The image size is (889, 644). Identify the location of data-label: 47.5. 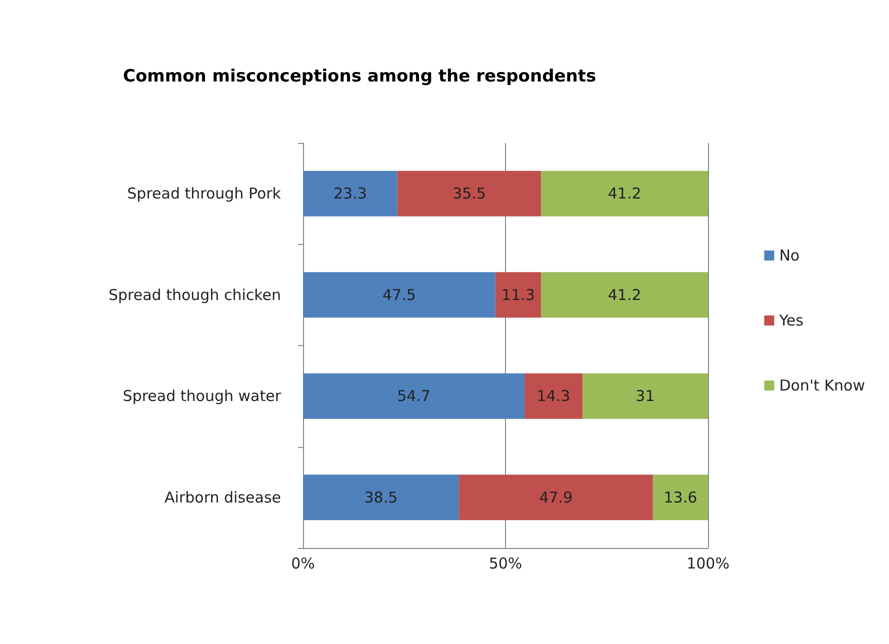
(399, 295).